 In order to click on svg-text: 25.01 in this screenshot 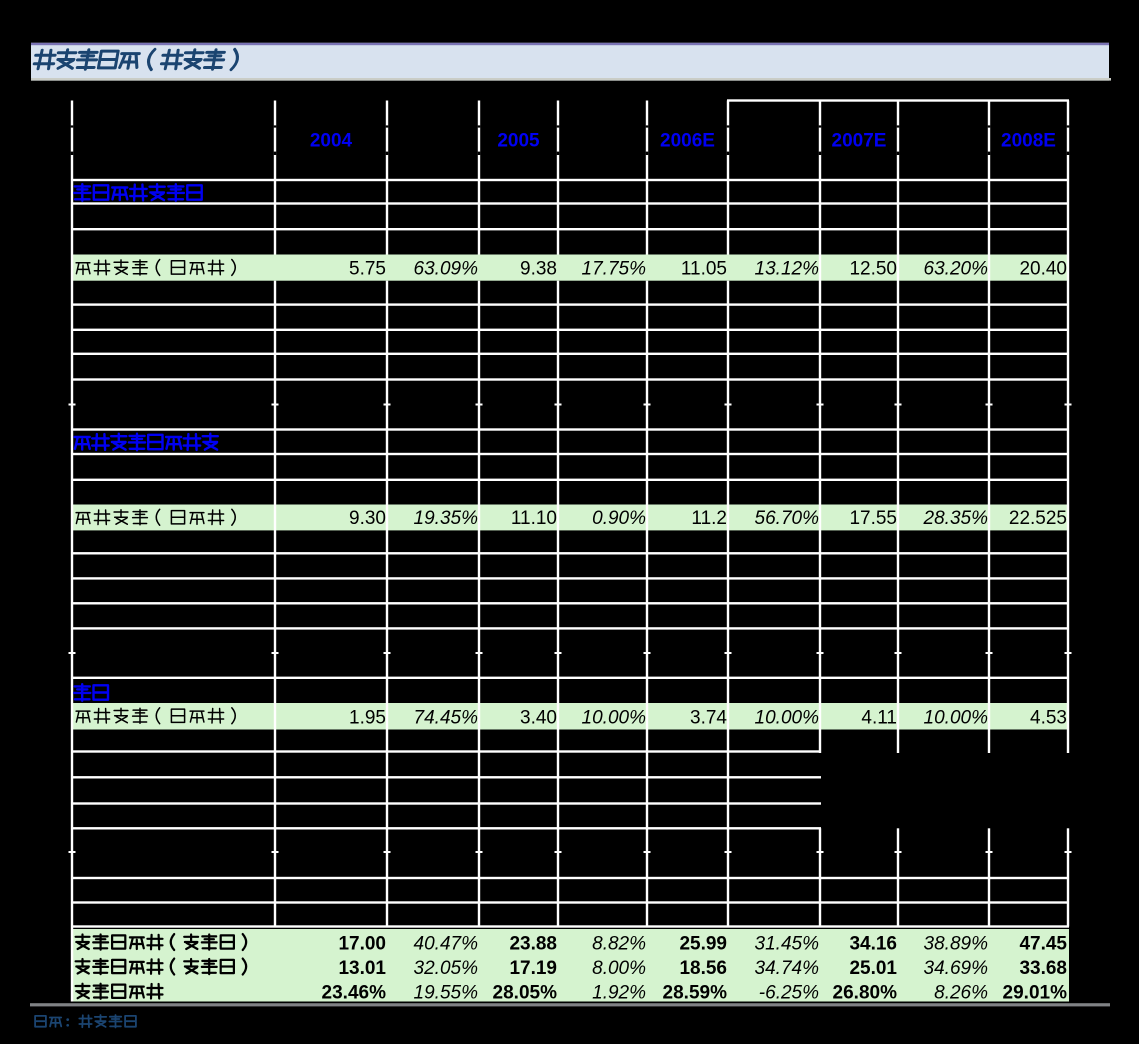, I will do `click(873, 968)`.